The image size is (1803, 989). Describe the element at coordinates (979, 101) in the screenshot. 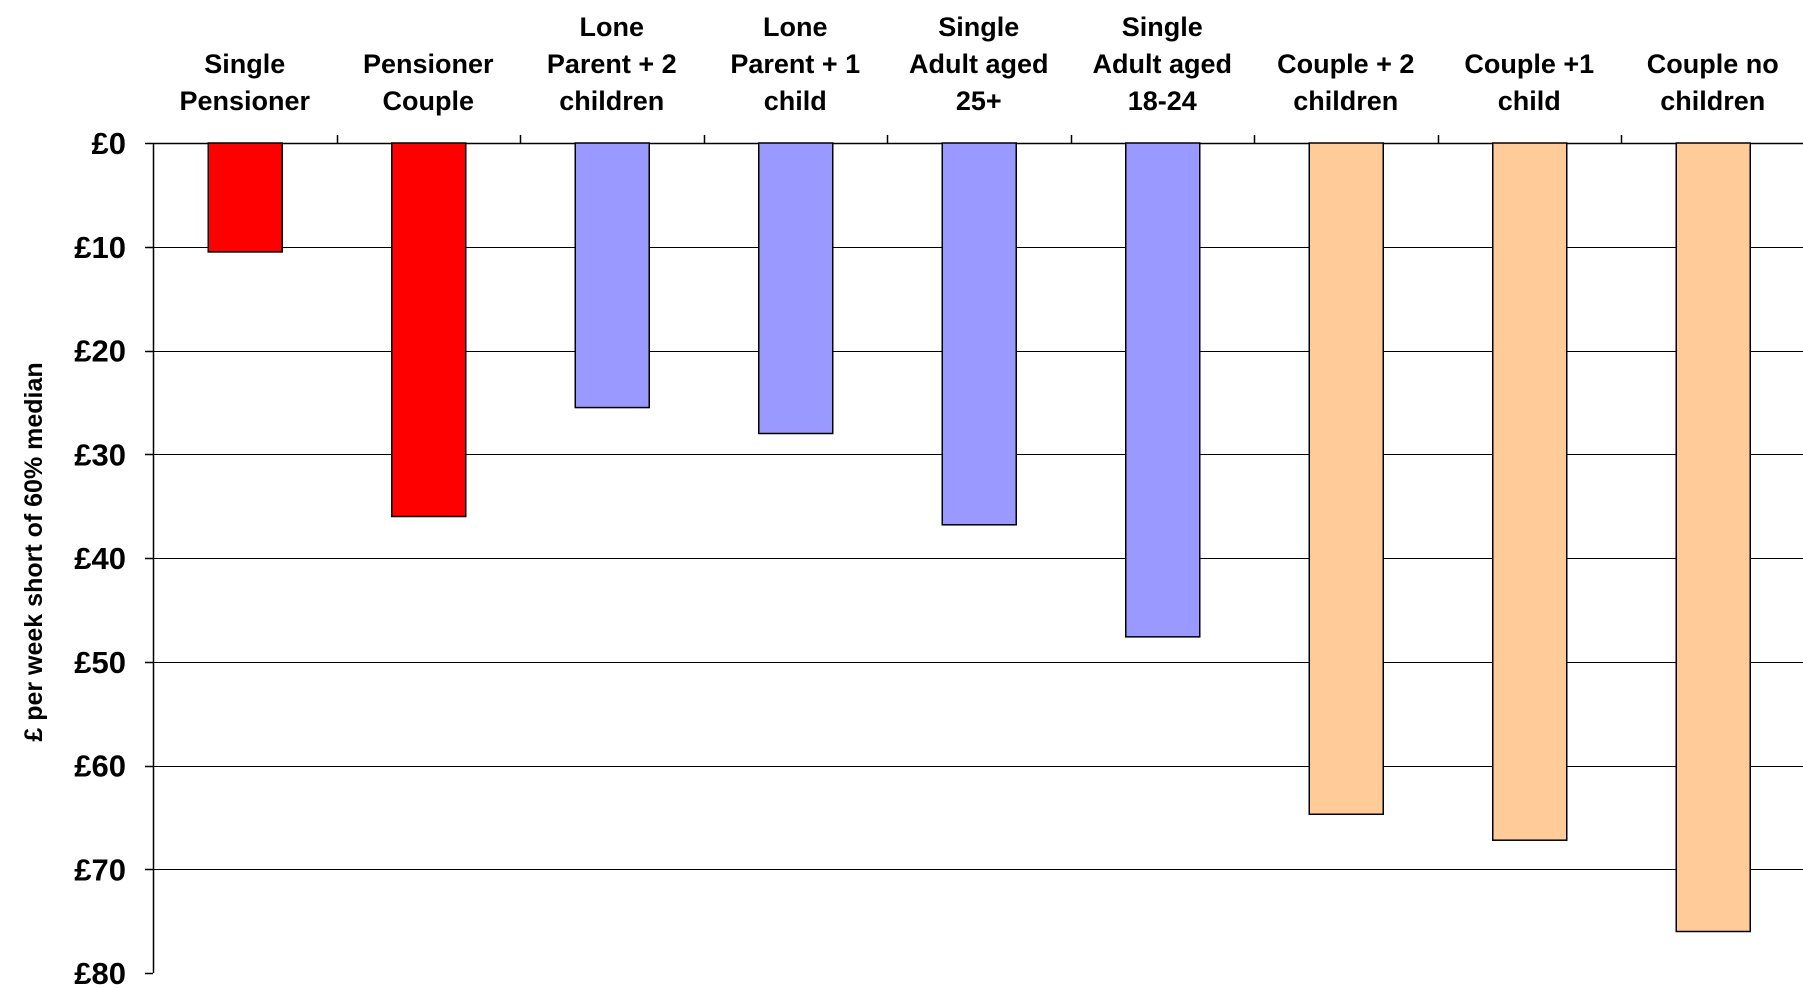

I see `category-label: 25+` at that location.